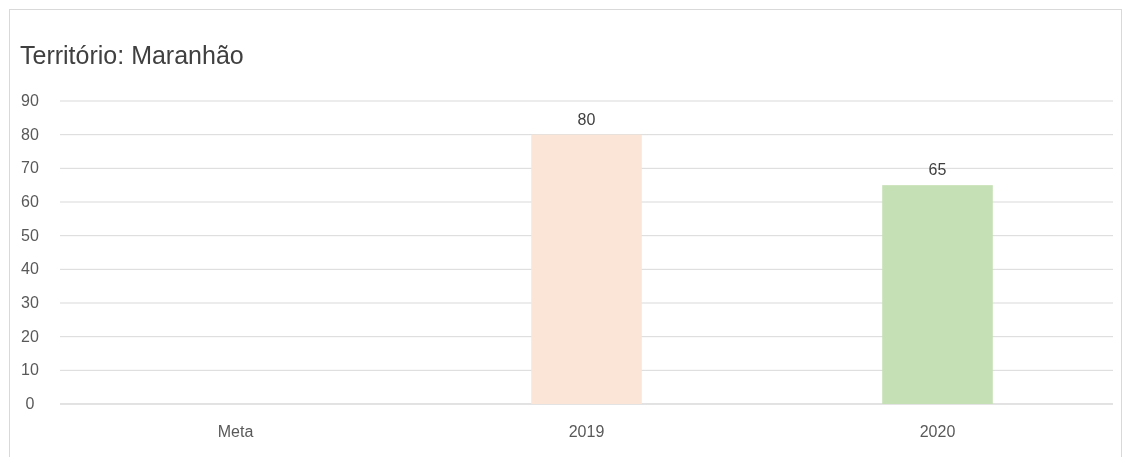  I want to click on y-tick-label: 30, so click(30, 302).